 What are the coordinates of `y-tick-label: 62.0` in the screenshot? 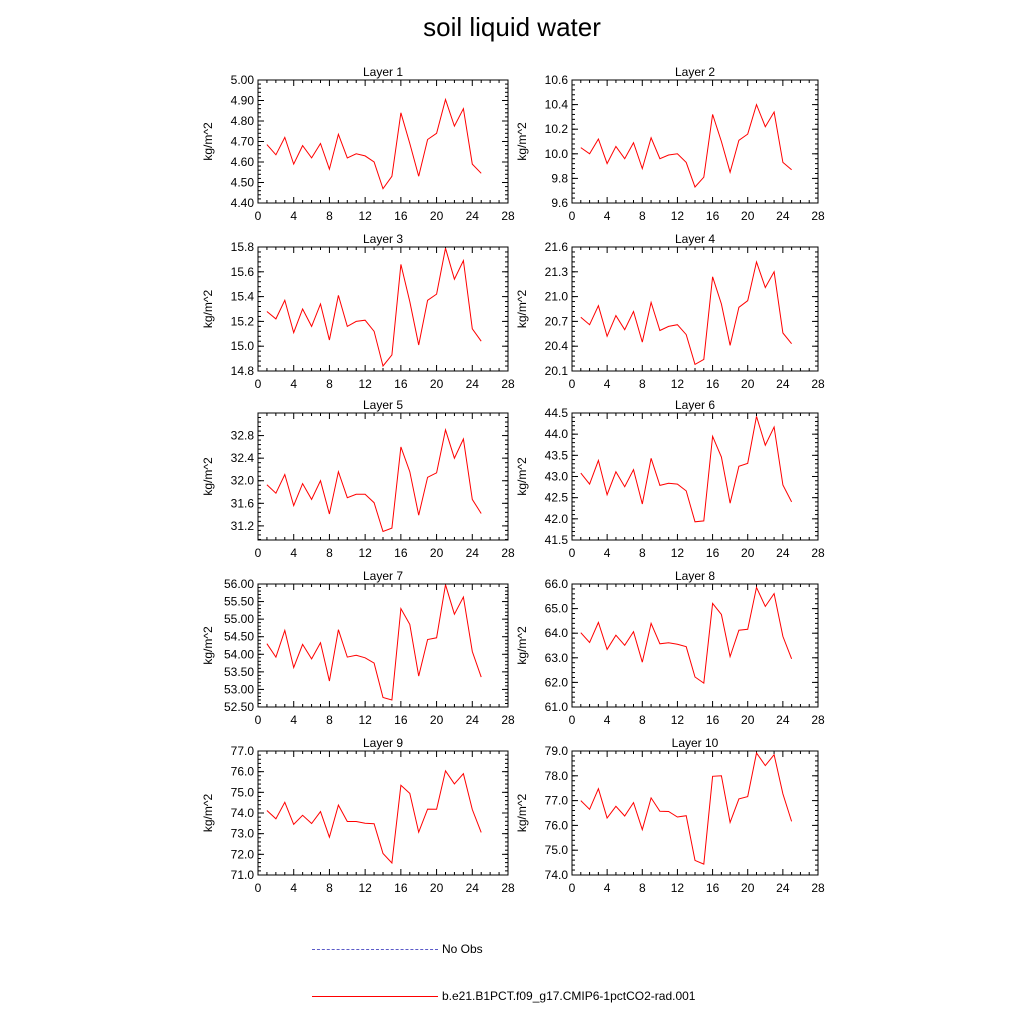 It's located at (557, 682).